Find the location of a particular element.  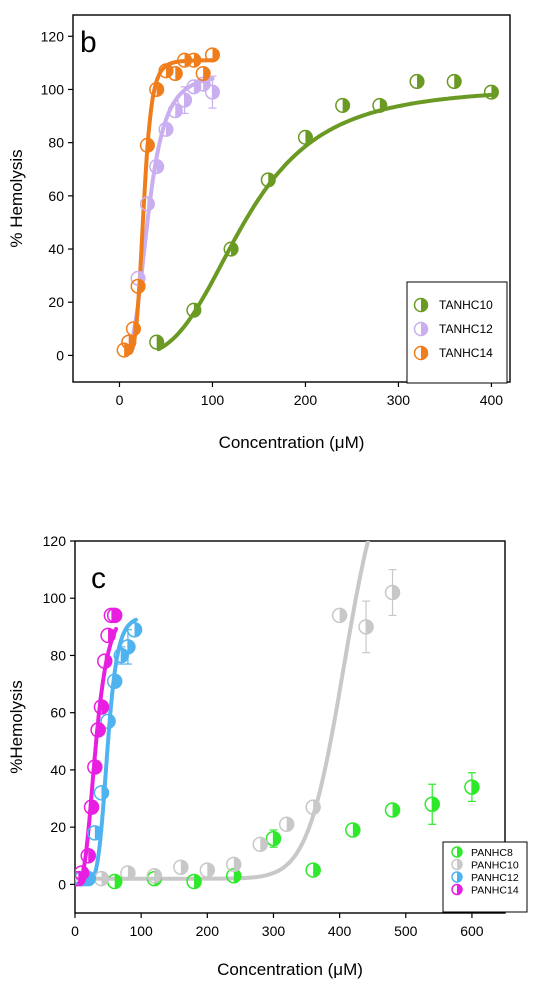

legend-marker-tanhc12 is located at coordinates (421, 329).